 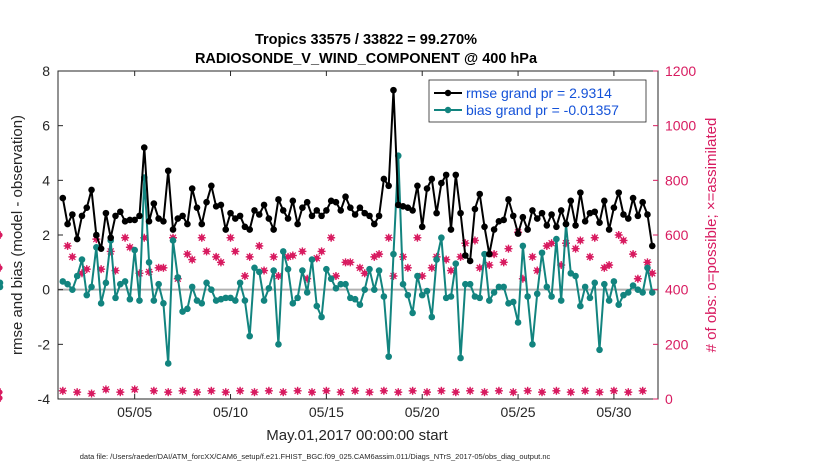 I want to click on legend-box, so click(x=537, y=101).